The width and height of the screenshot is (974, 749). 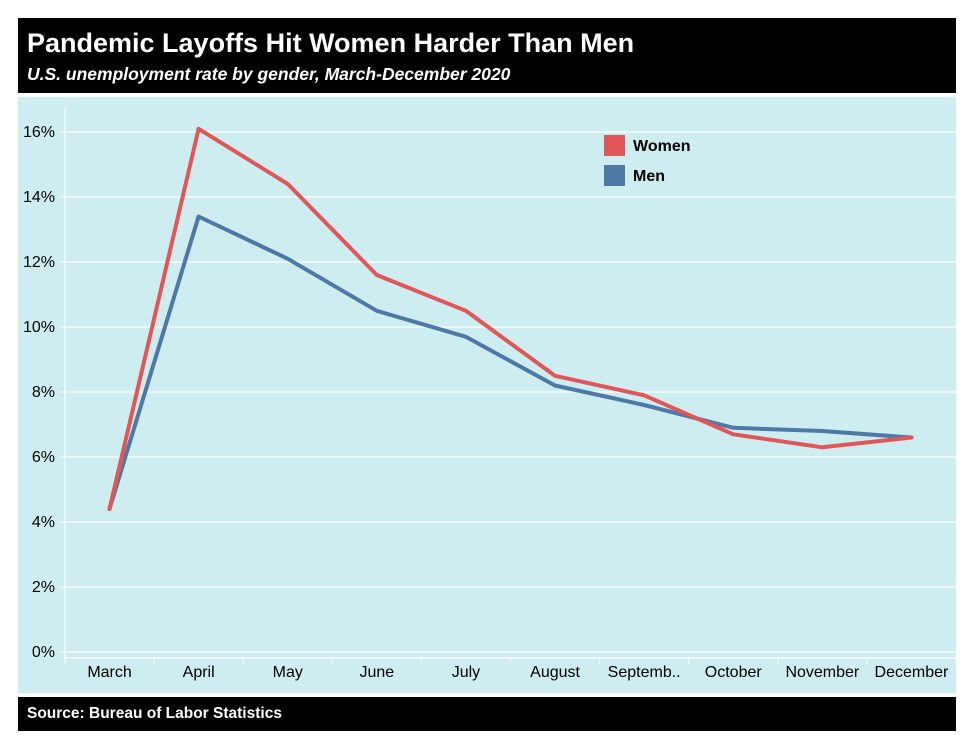 I want to click on legend-swatch-women, so click(x=614, y=145).